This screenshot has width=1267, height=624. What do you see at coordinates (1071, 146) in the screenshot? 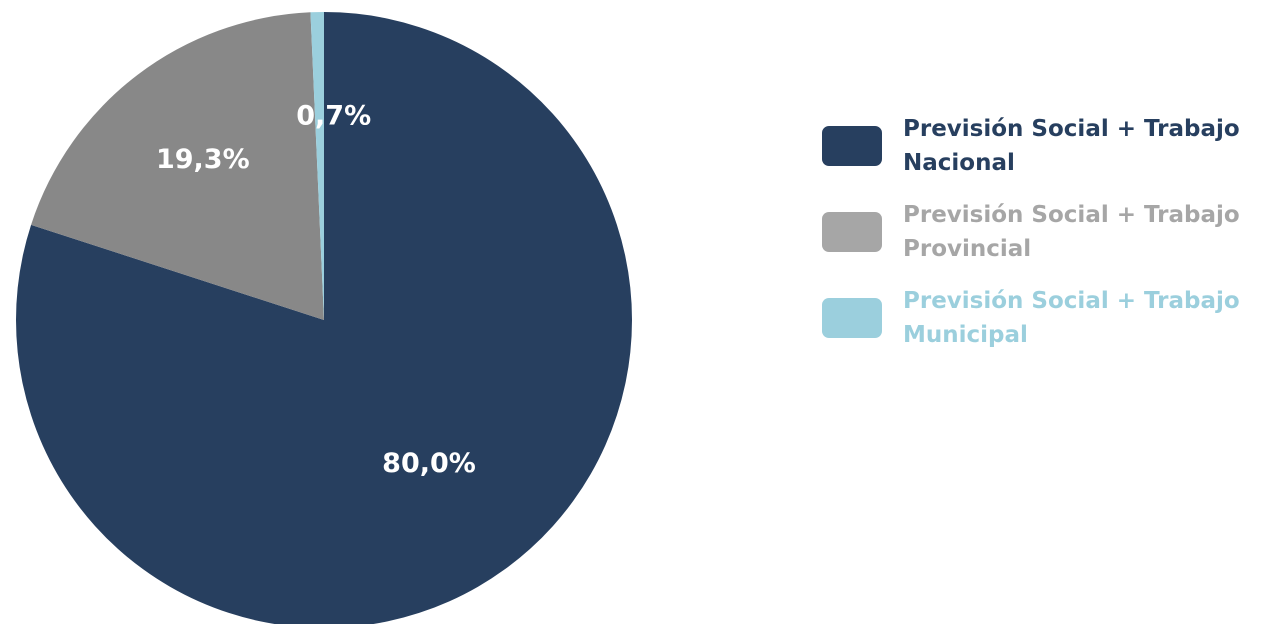
I see `legend-label-nacional: Previsión Social + Trabajo Nacional` at bounding box center [1071, 146].